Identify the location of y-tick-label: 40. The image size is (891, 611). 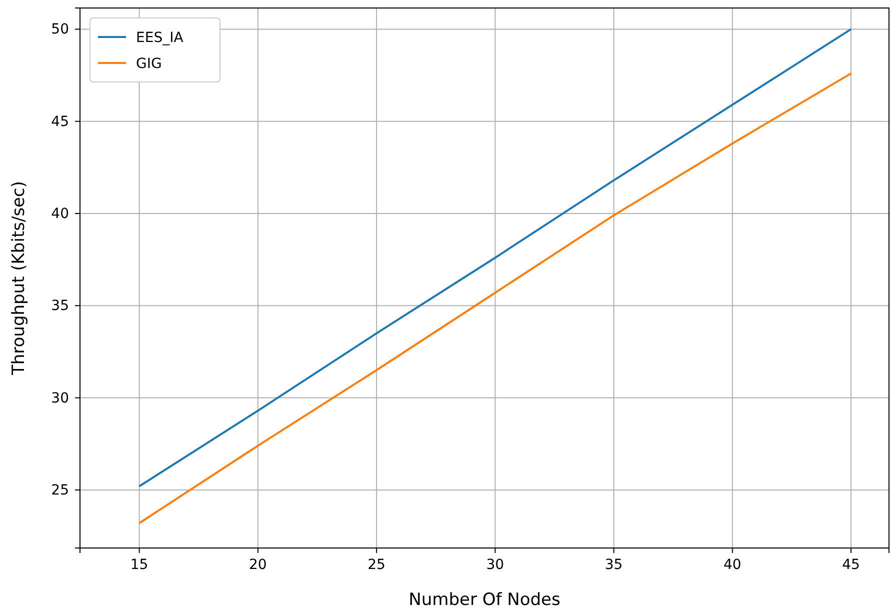
(60, 214).